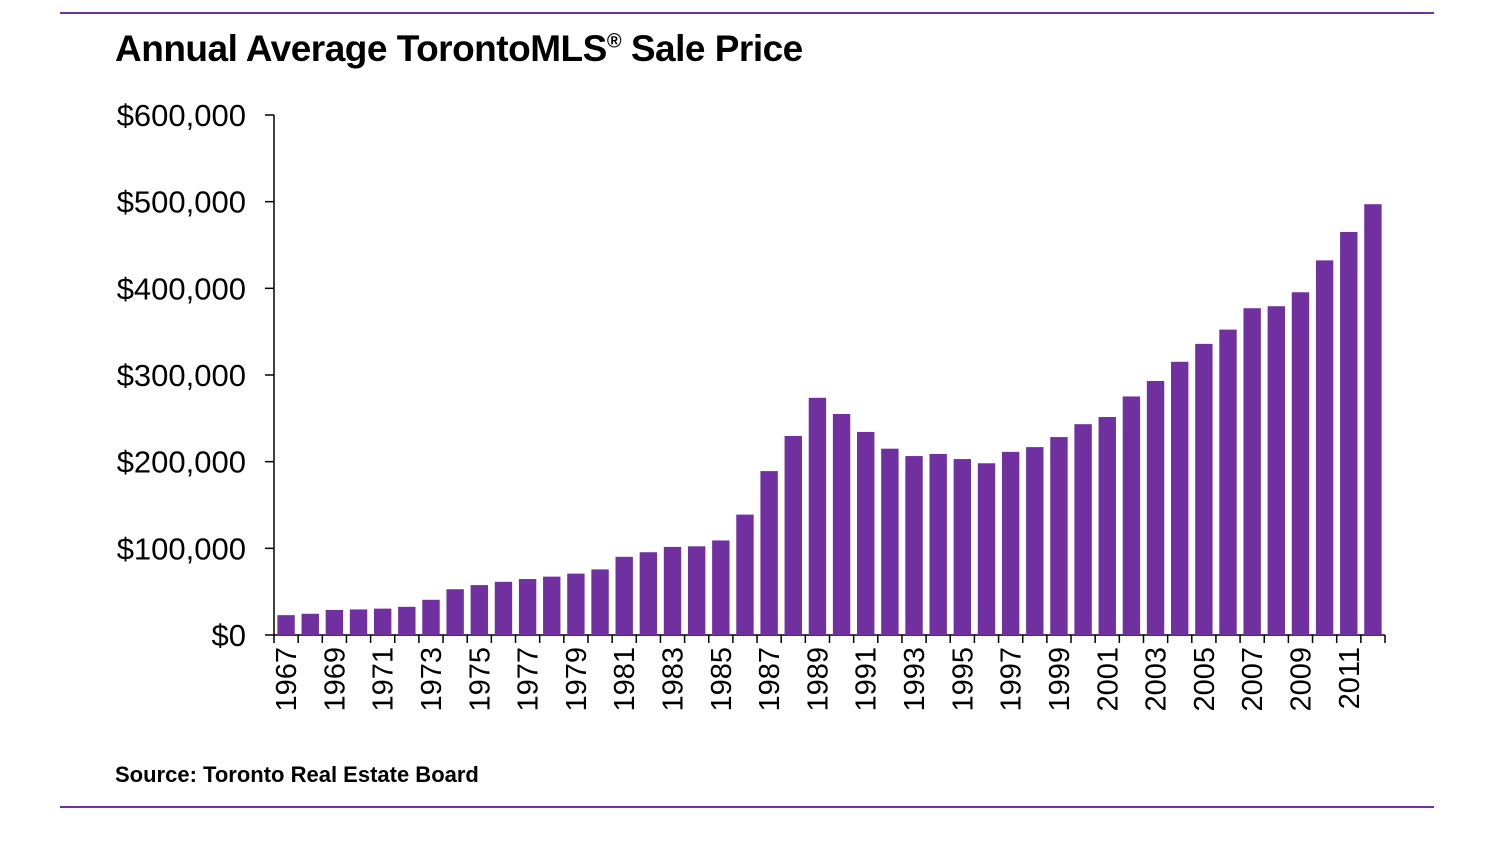 Image resolution: width=1500 pixels, height=848 pixels. Describe the element at coordinates (1108, 679) in the screenshot. I see `x-tick-label: 2001` at that location.